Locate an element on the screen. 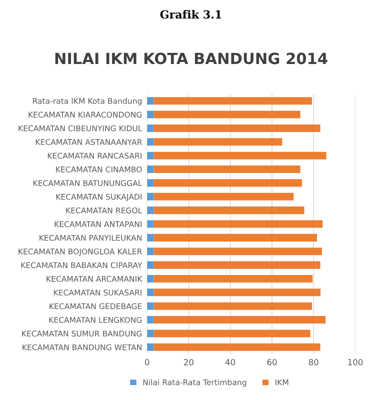 The image size is (382, 400). x-tick-label: 0 is located at coordinates (147, 362).